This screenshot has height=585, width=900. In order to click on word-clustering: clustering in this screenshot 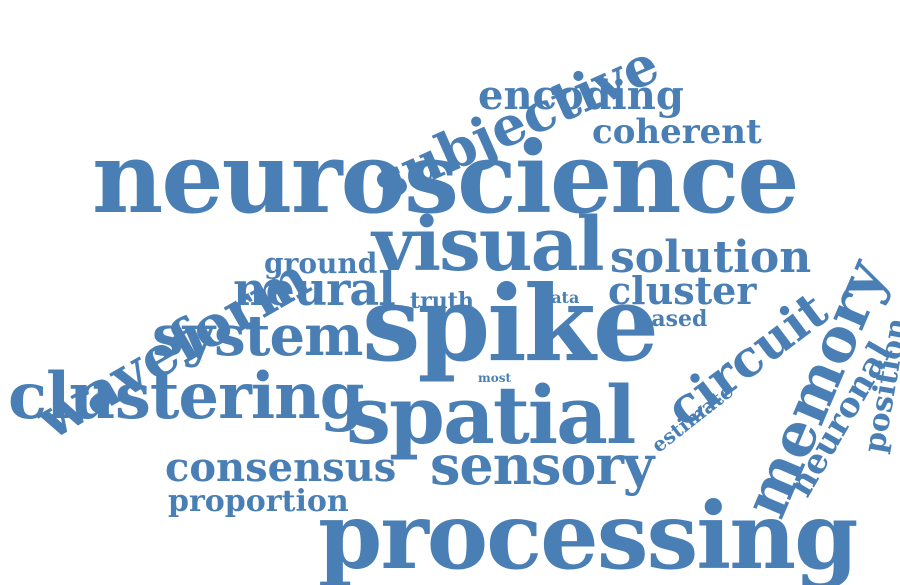, I will do `click(186, 396)`.